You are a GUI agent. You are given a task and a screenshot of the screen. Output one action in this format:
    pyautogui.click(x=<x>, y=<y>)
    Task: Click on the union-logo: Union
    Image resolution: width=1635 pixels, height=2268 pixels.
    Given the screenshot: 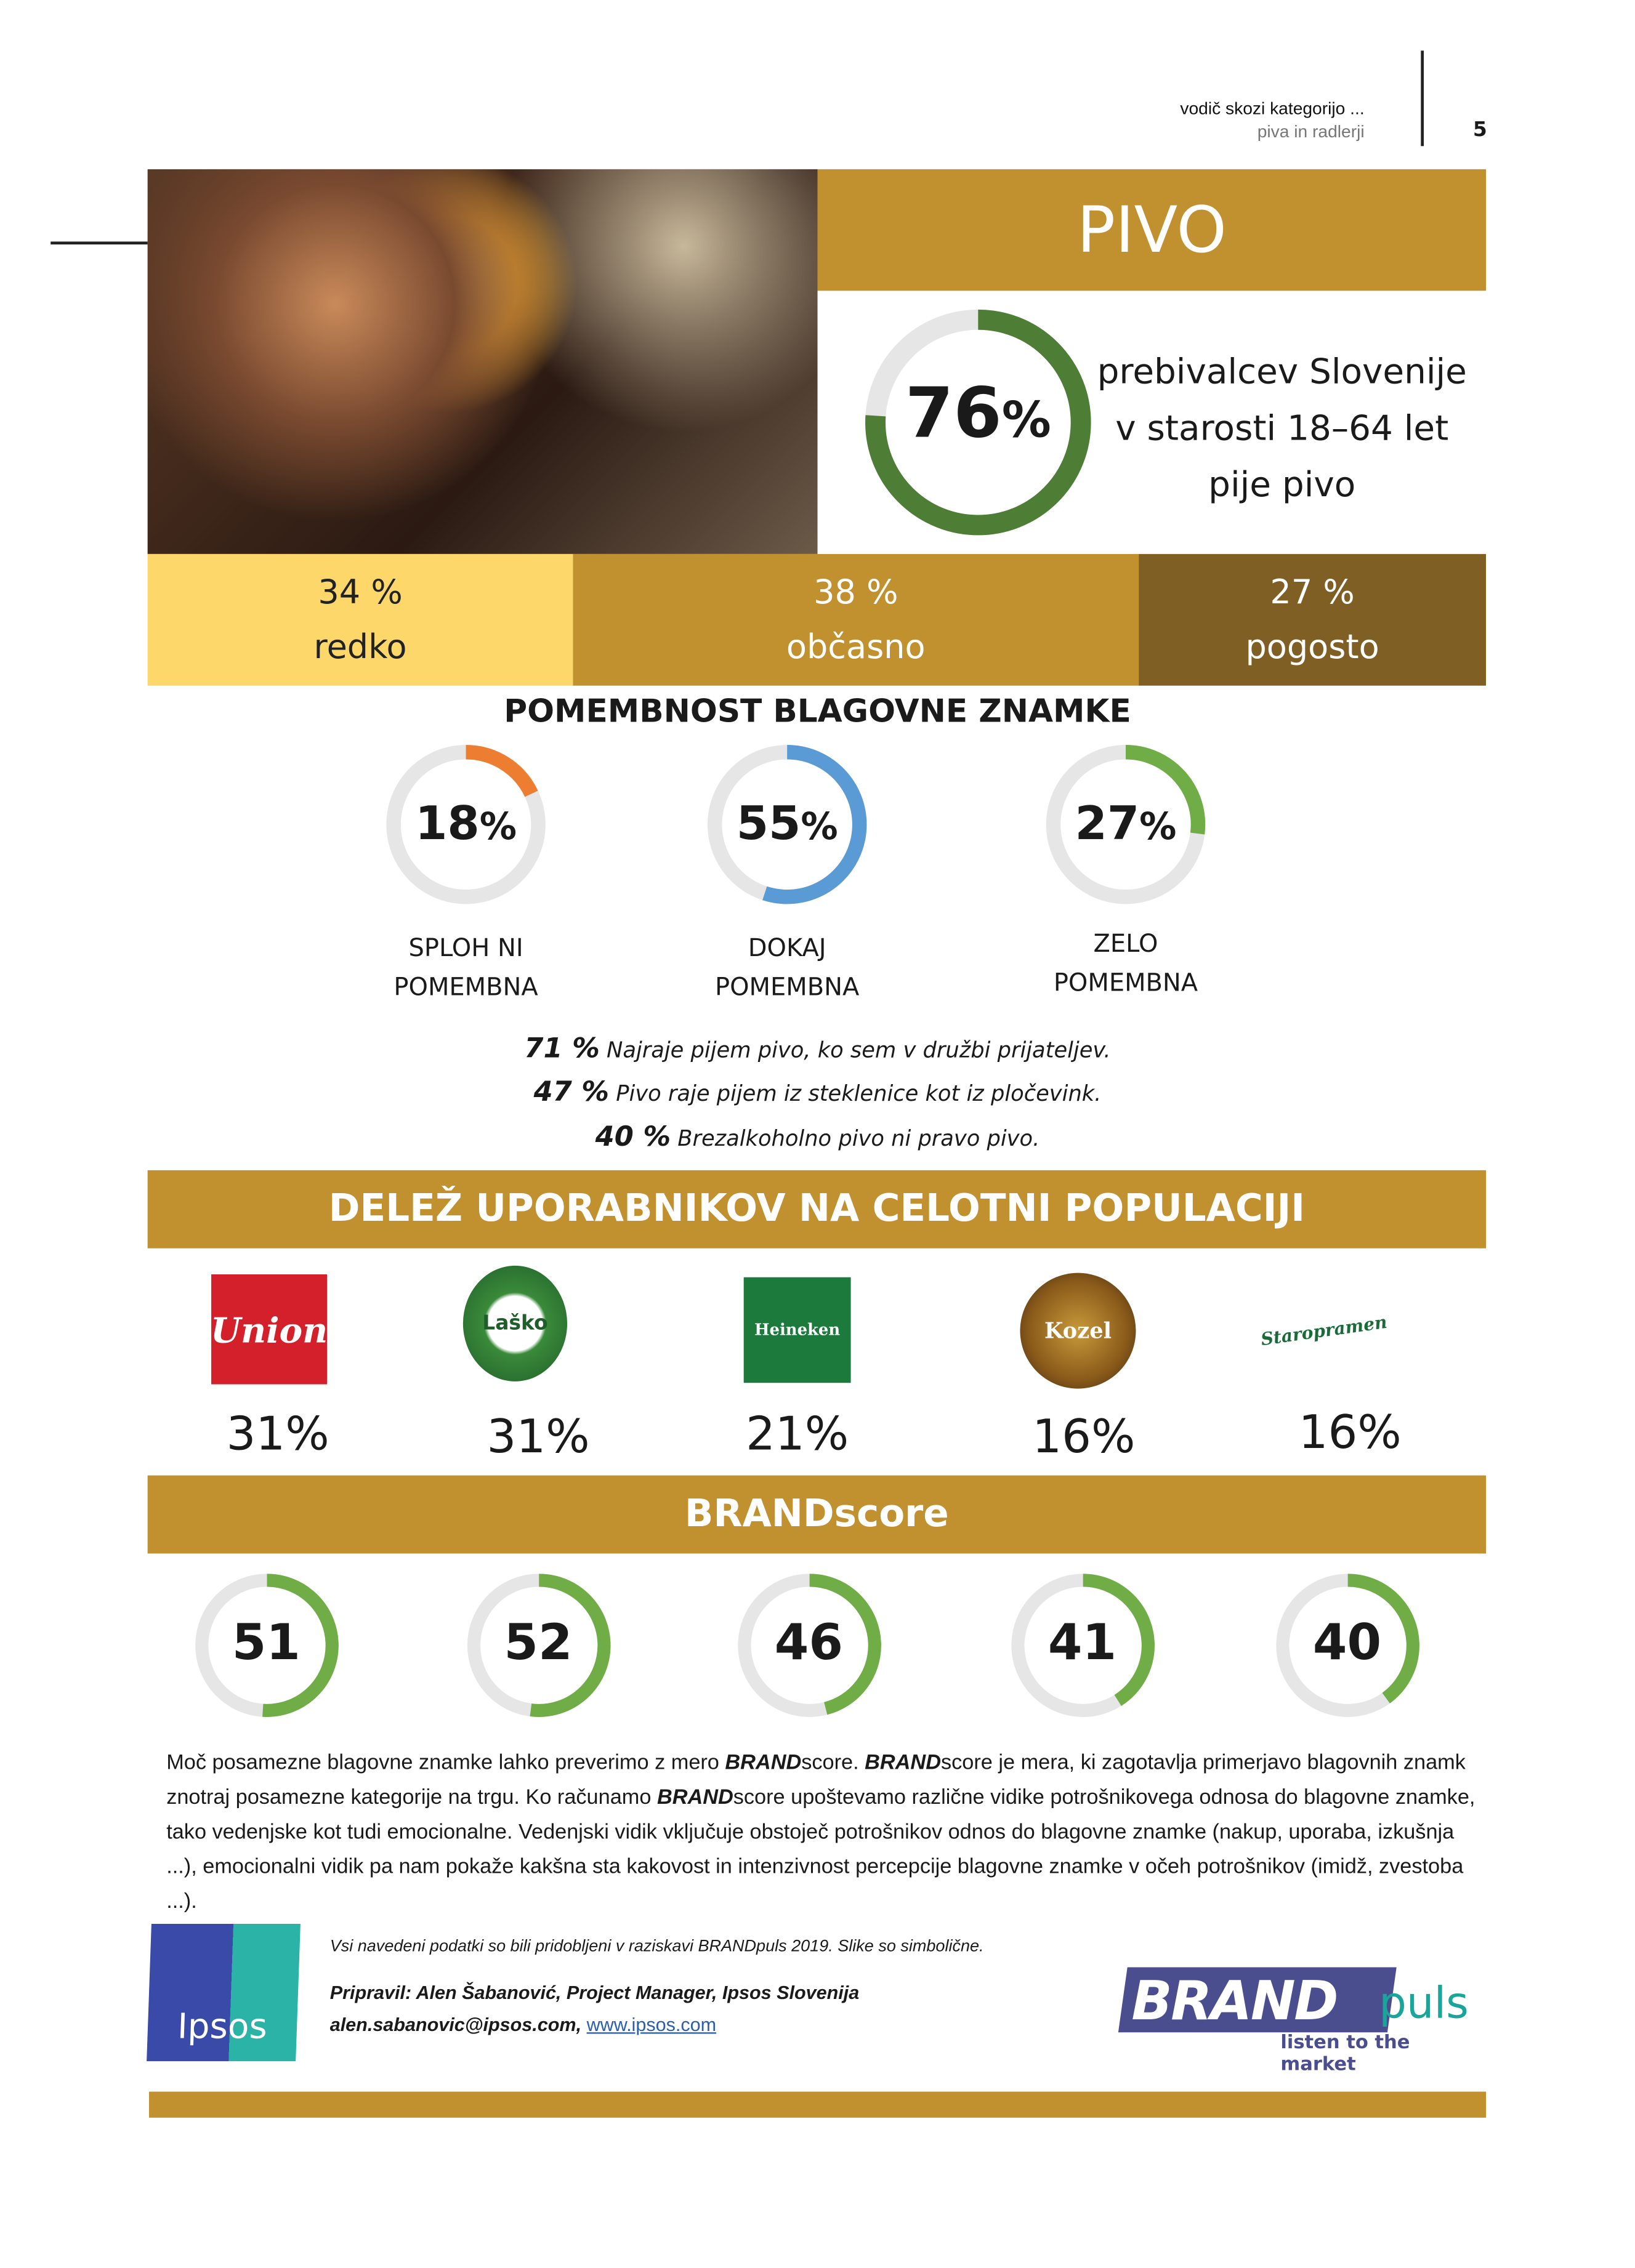 What is the action you would take?
    pyautogui.click(x=269, y=1330)
    